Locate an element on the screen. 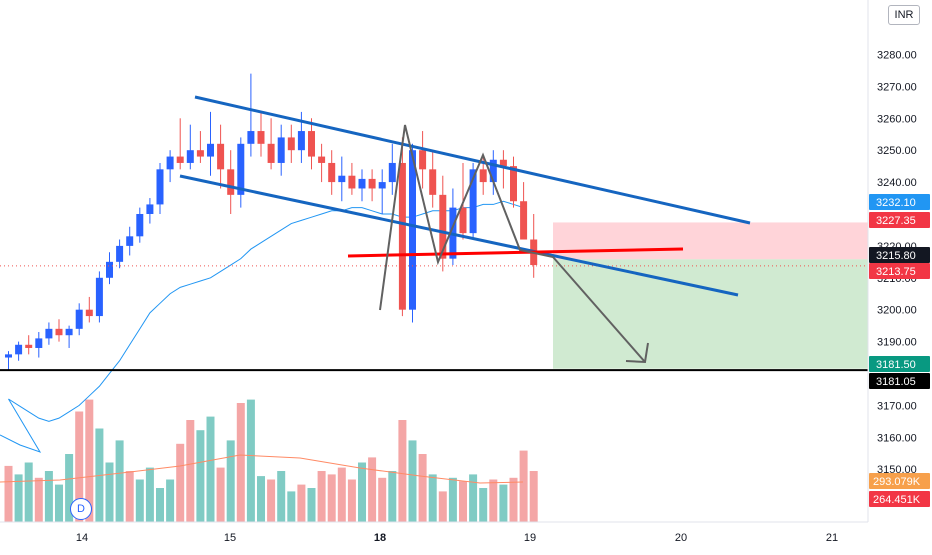 This screenshot has height=555, width=932. currency-badge: INR is located at coordinates (904, 15).